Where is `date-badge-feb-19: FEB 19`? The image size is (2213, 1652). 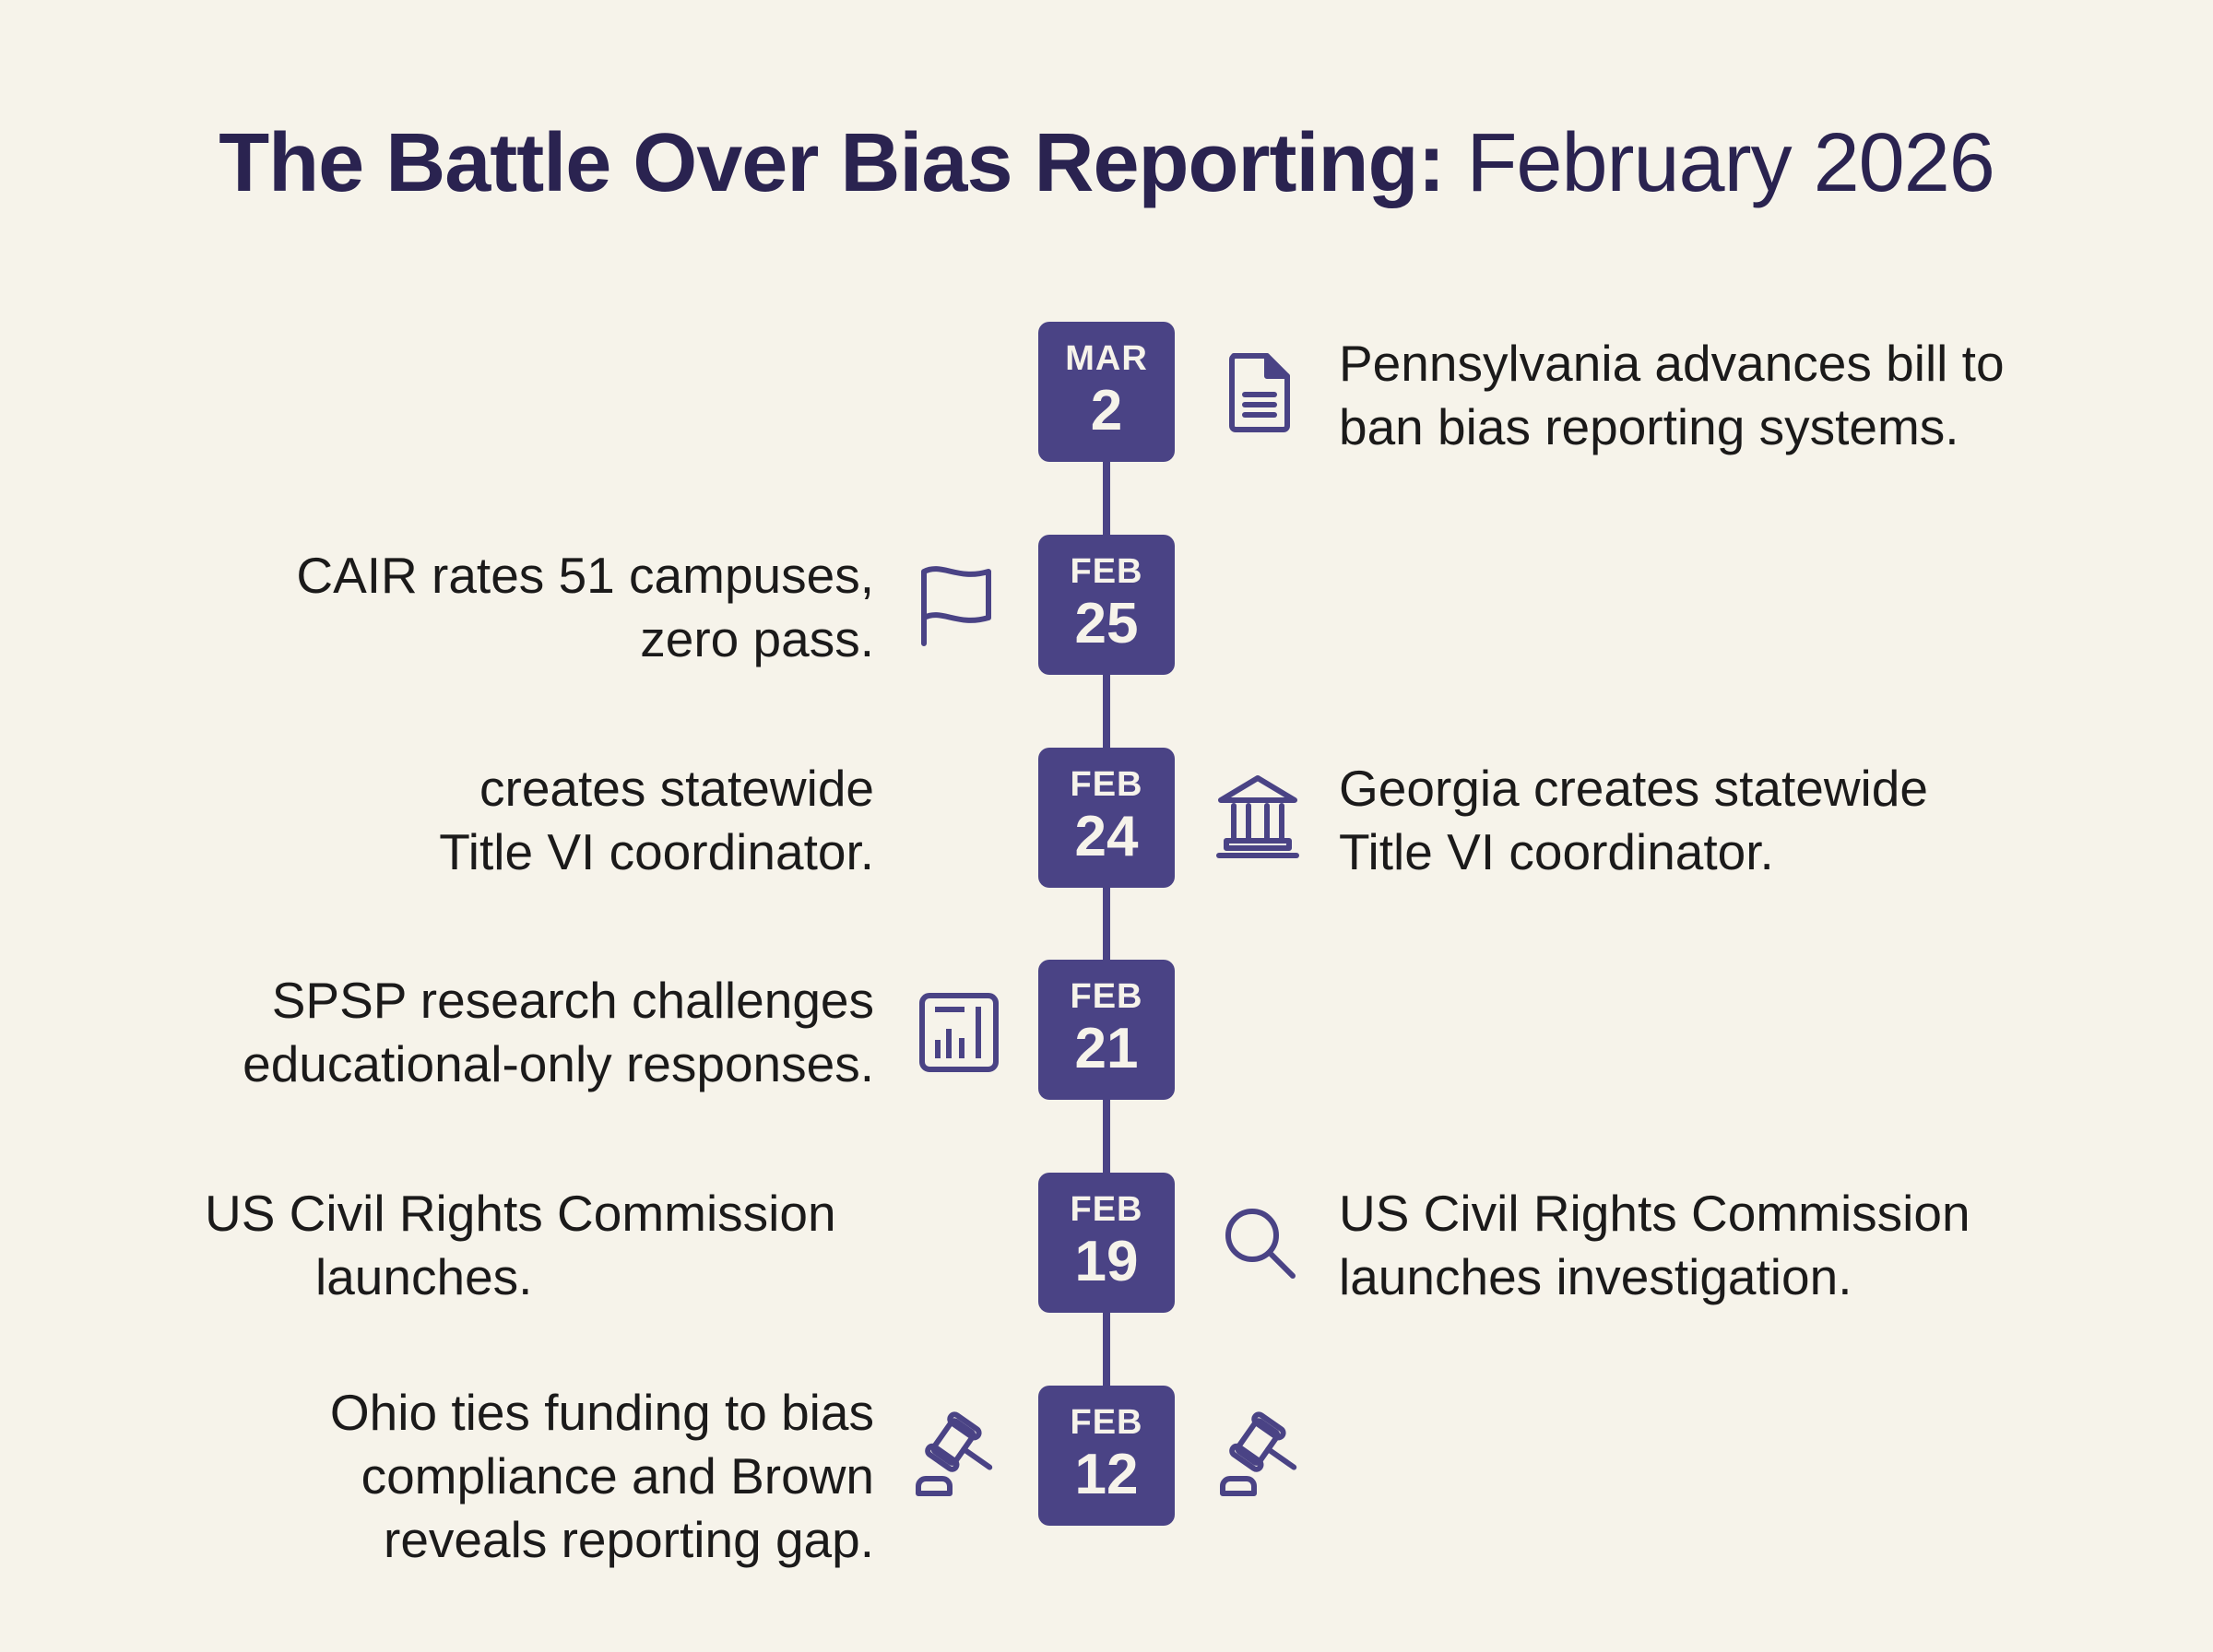 date-badge-feb-19: FEB 19 is located at coordinates (1106, 1243).